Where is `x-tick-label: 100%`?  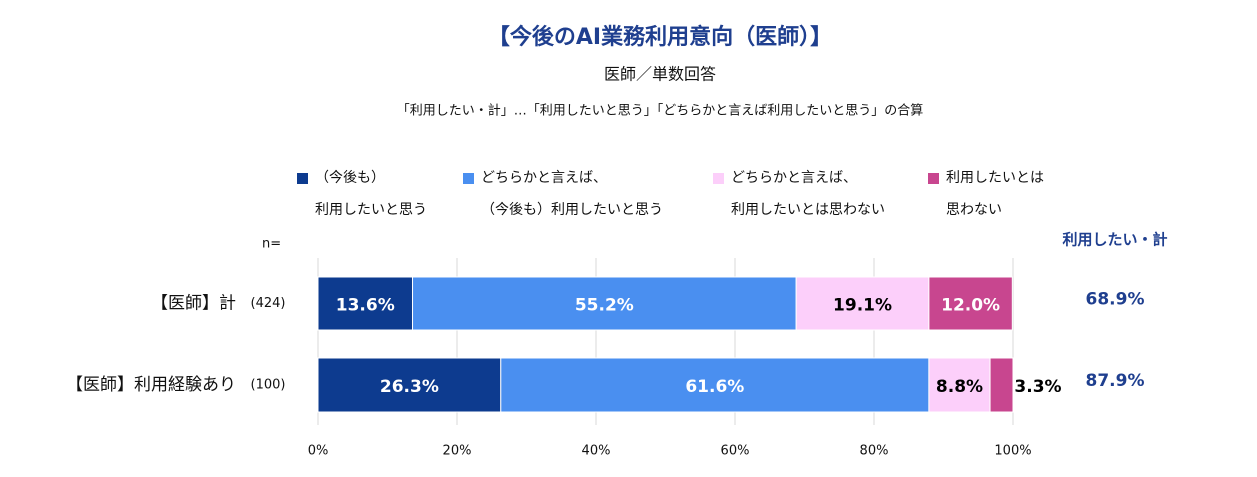
x-tick-label: 100% is located at coordinates (1012, 451).